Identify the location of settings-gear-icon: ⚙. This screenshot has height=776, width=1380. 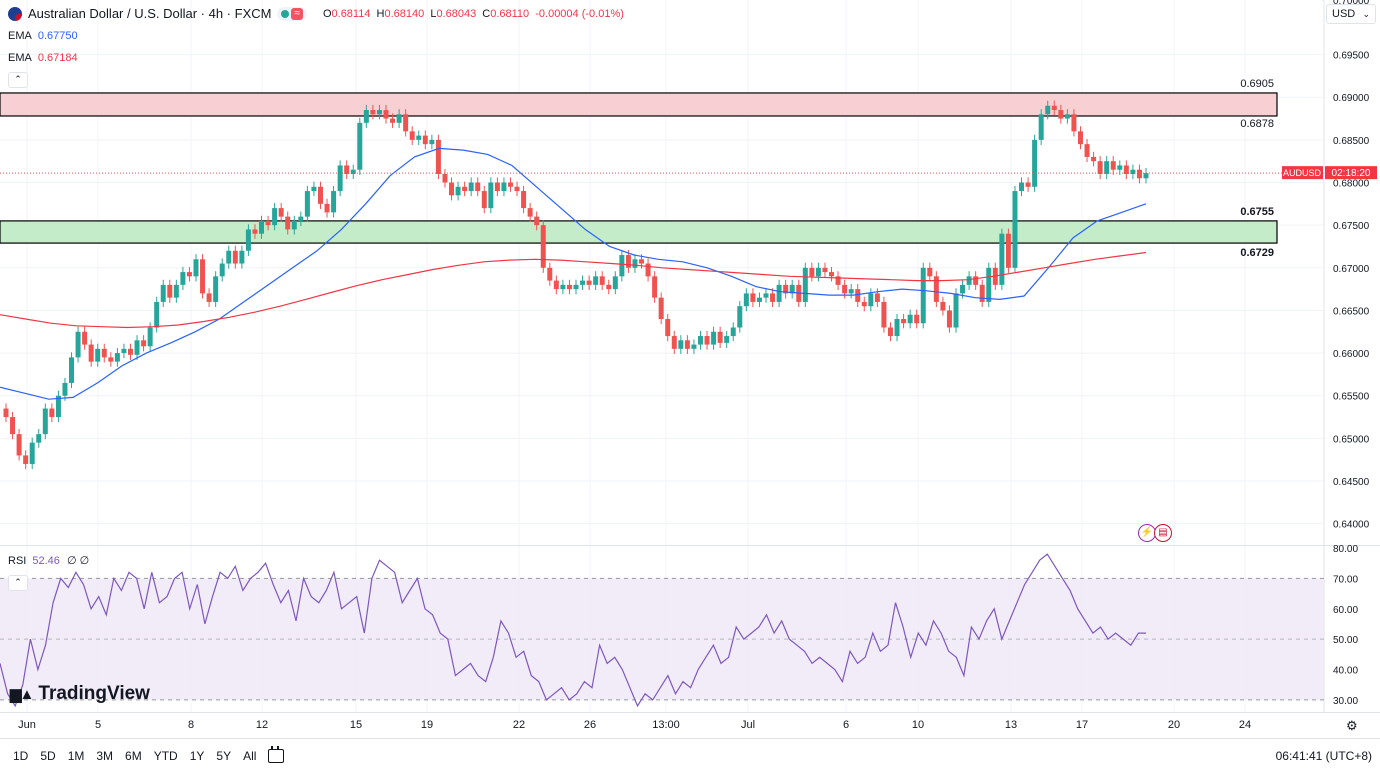
(1352, 725).